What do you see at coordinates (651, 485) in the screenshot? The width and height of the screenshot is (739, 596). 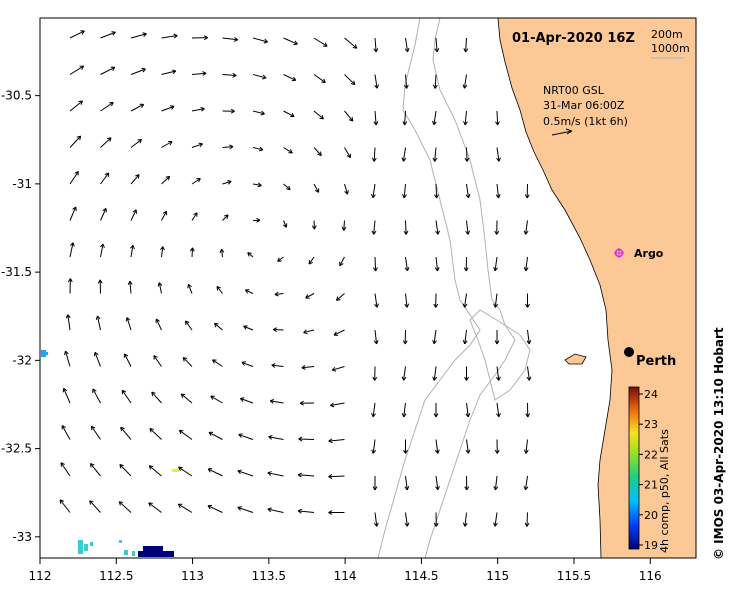 I see `colorbar-tick-label: 21` at bounding box center [651, 485].